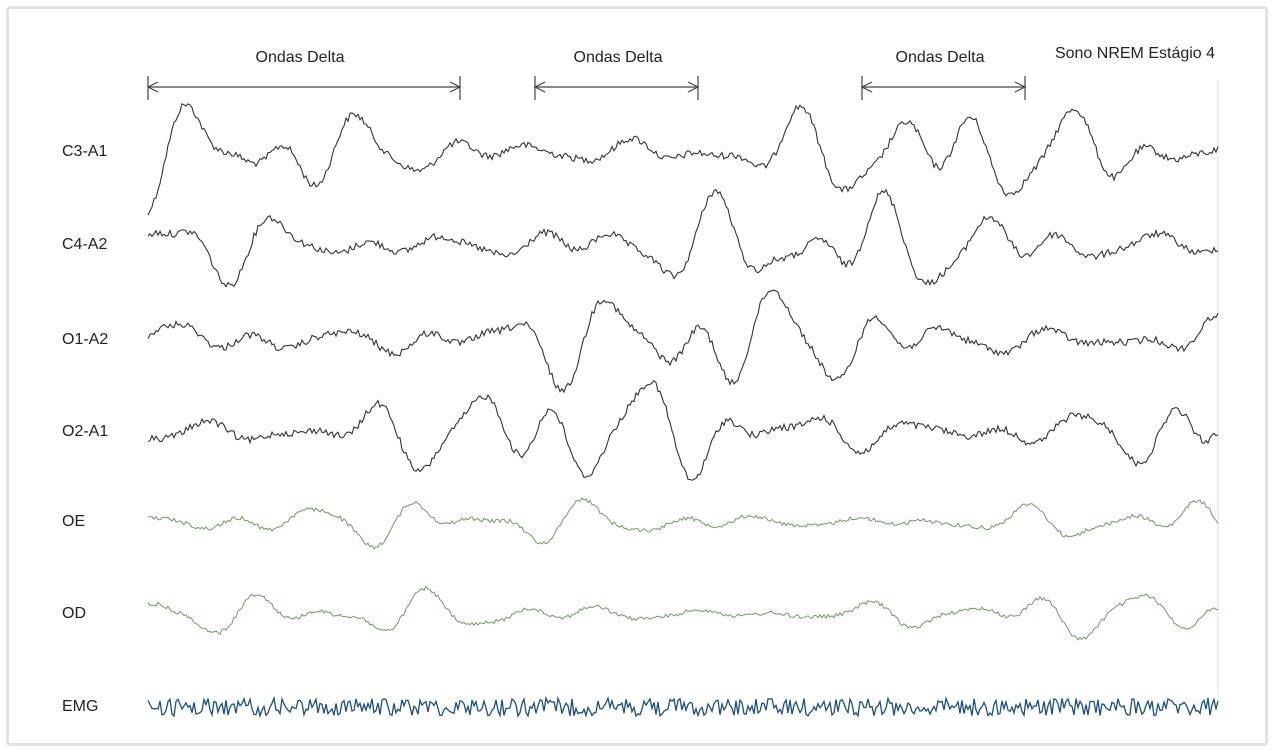 This screenshot has height=746, width=1276. What do you see at coordinates (85, 339) in the screenshot?
I see `channel-label: O1-A2` at bounding box center [85, 339].